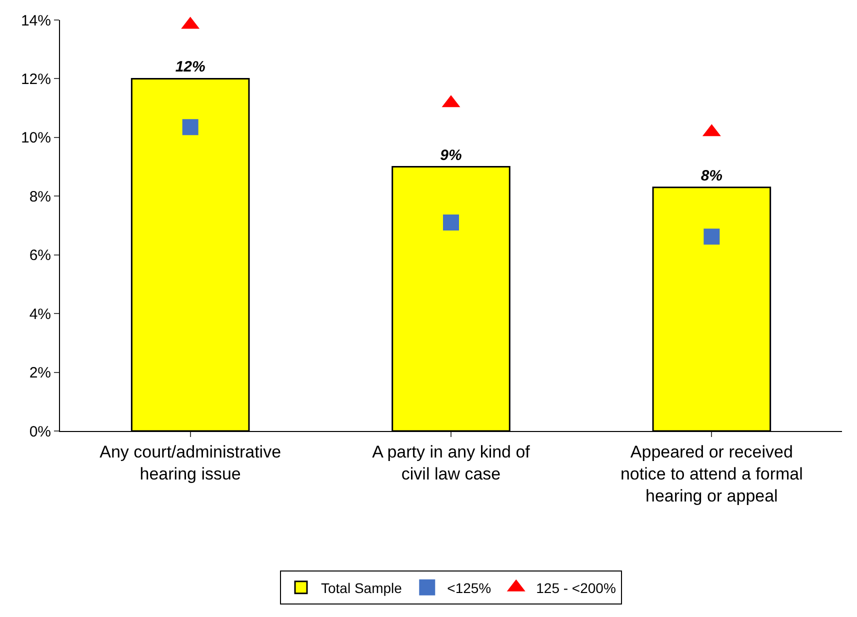 This screenshot has width=857, height=617. I want to click on y-tick-label: 10%, so click(35, 138).